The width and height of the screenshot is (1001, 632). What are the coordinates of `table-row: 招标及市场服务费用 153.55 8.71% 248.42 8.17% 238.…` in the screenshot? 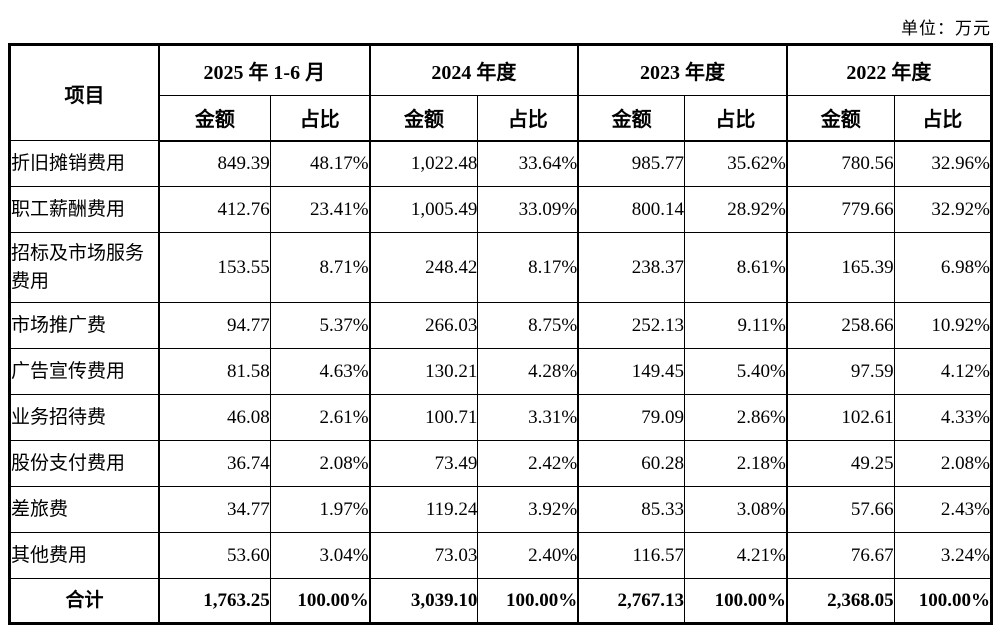 It's located at (500, 267).